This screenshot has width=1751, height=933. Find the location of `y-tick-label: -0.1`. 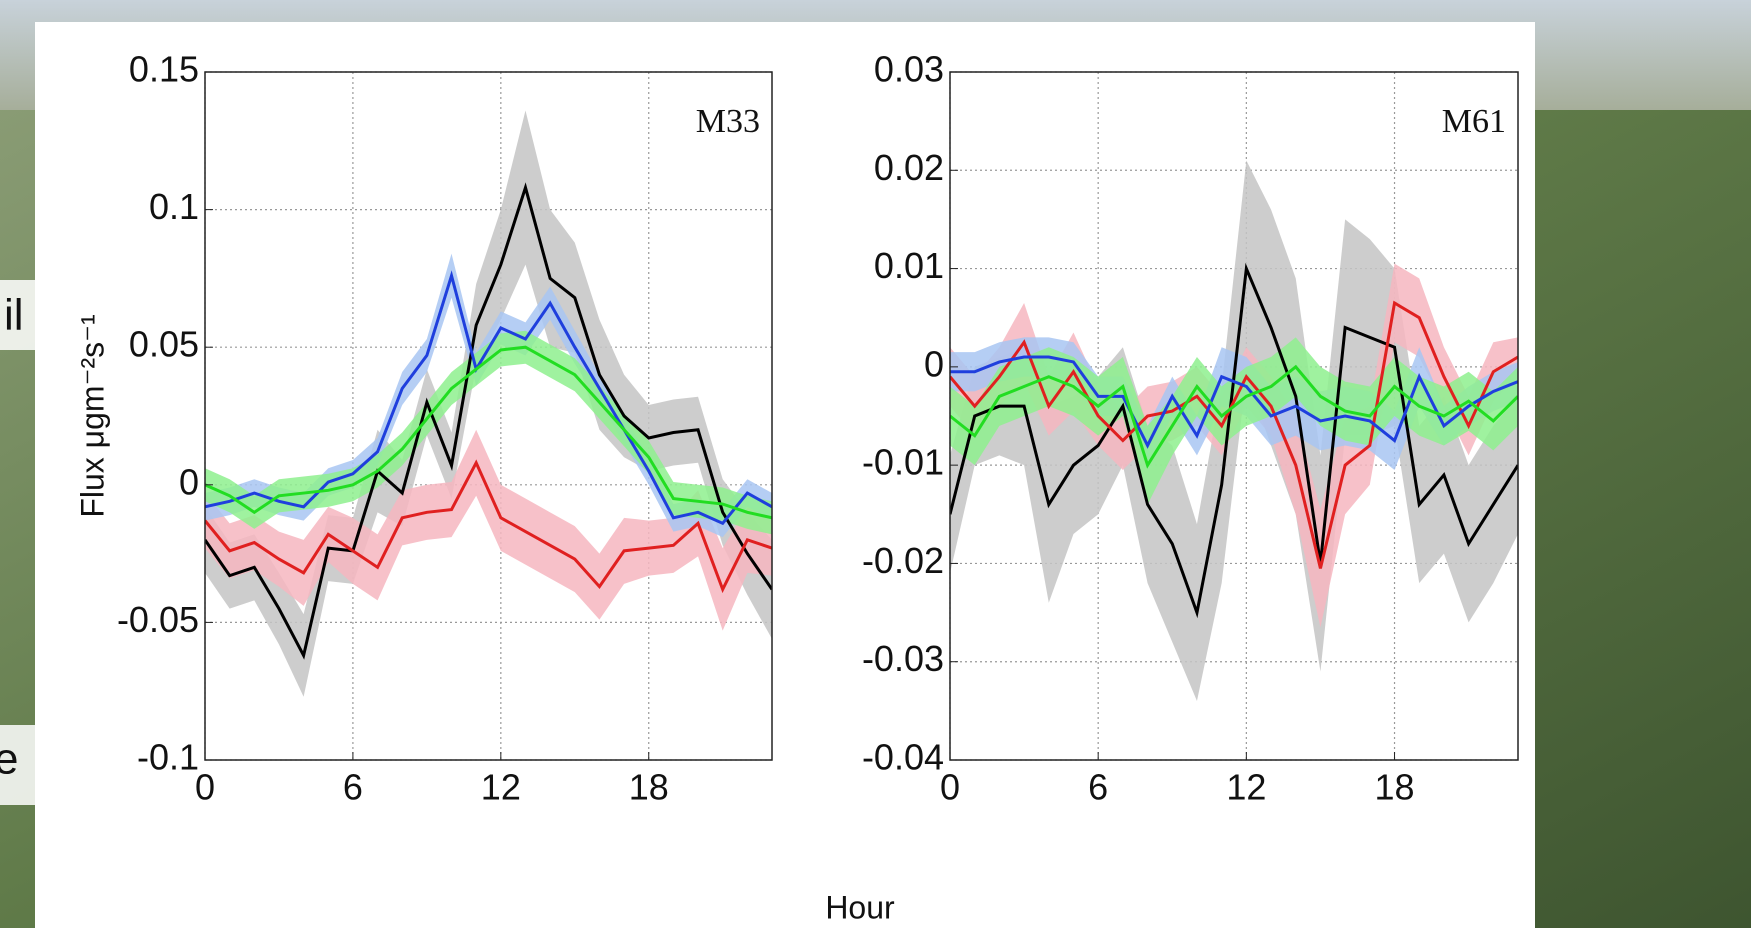

y-tick-label: -0.1 is located at coordinates (168, 757).